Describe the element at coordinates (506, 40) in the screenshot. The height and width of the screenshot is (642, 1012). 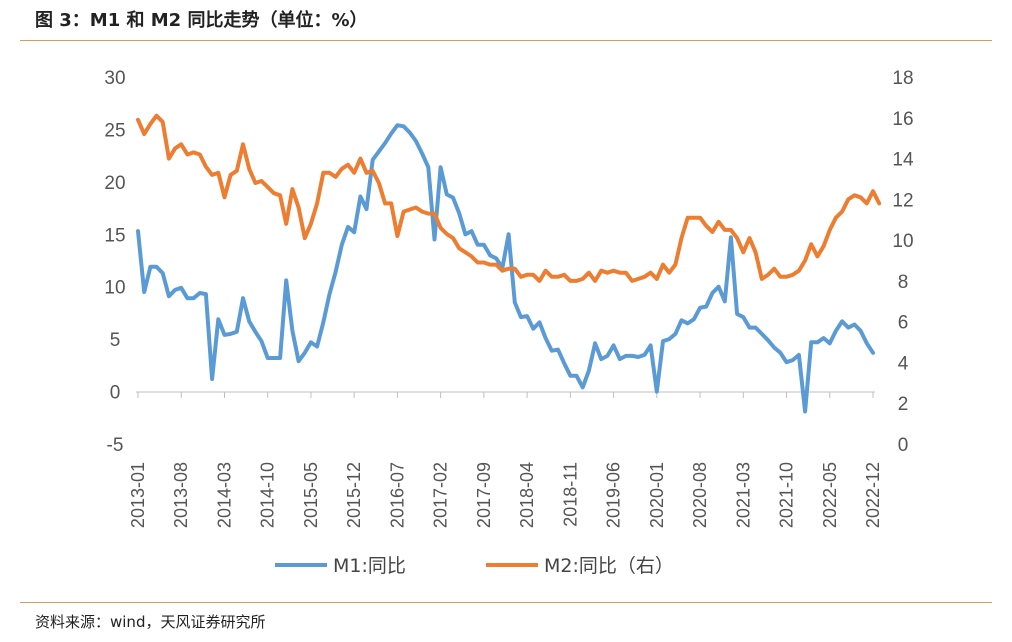
I see `title-divider` at that location.